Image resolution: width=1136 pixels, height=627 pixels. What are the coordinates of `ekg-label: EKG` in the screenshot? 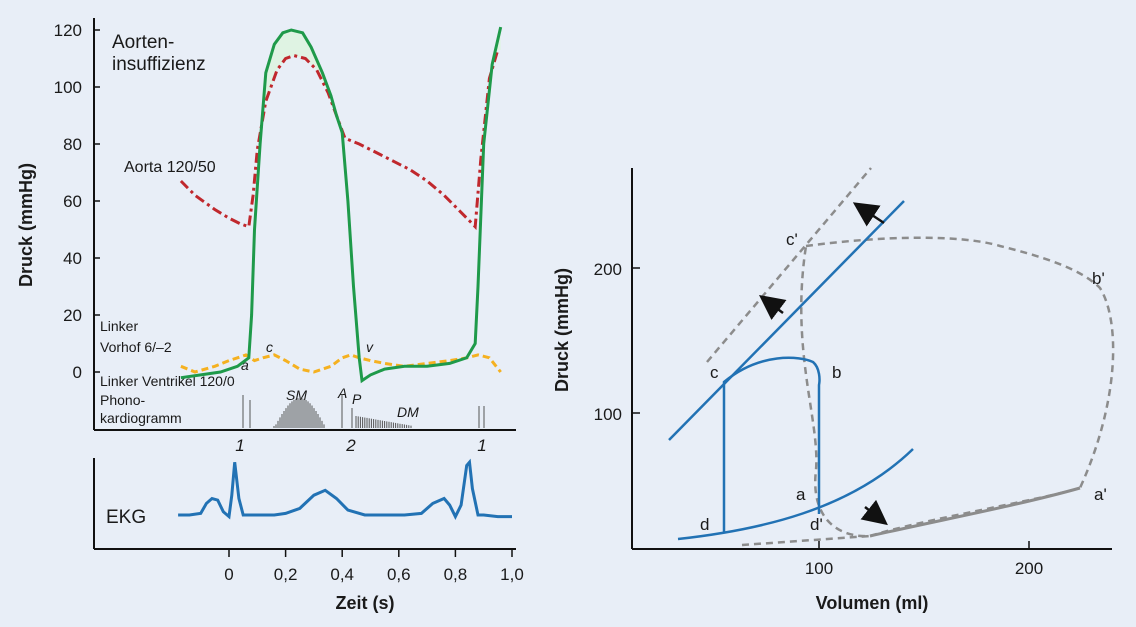 It's located at (126, 517).